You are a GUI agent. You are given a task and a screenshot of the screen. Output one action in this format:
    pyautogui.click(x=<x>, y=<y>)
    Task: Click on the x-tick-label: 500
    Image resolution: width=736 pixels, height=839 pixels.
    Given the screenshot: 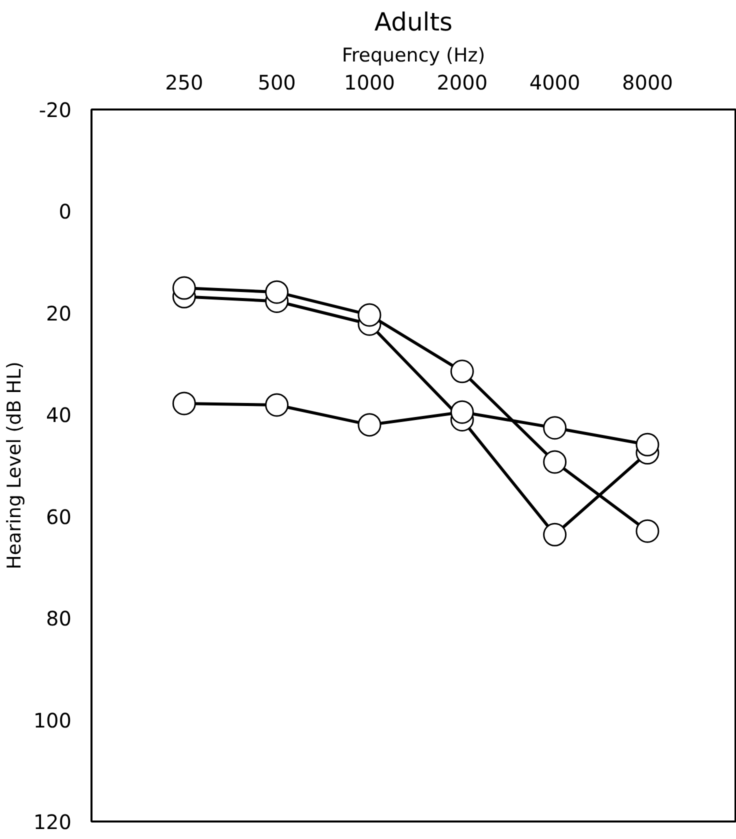 What is the action you would take?
    pyautogui.click(x=277, y=82)
    